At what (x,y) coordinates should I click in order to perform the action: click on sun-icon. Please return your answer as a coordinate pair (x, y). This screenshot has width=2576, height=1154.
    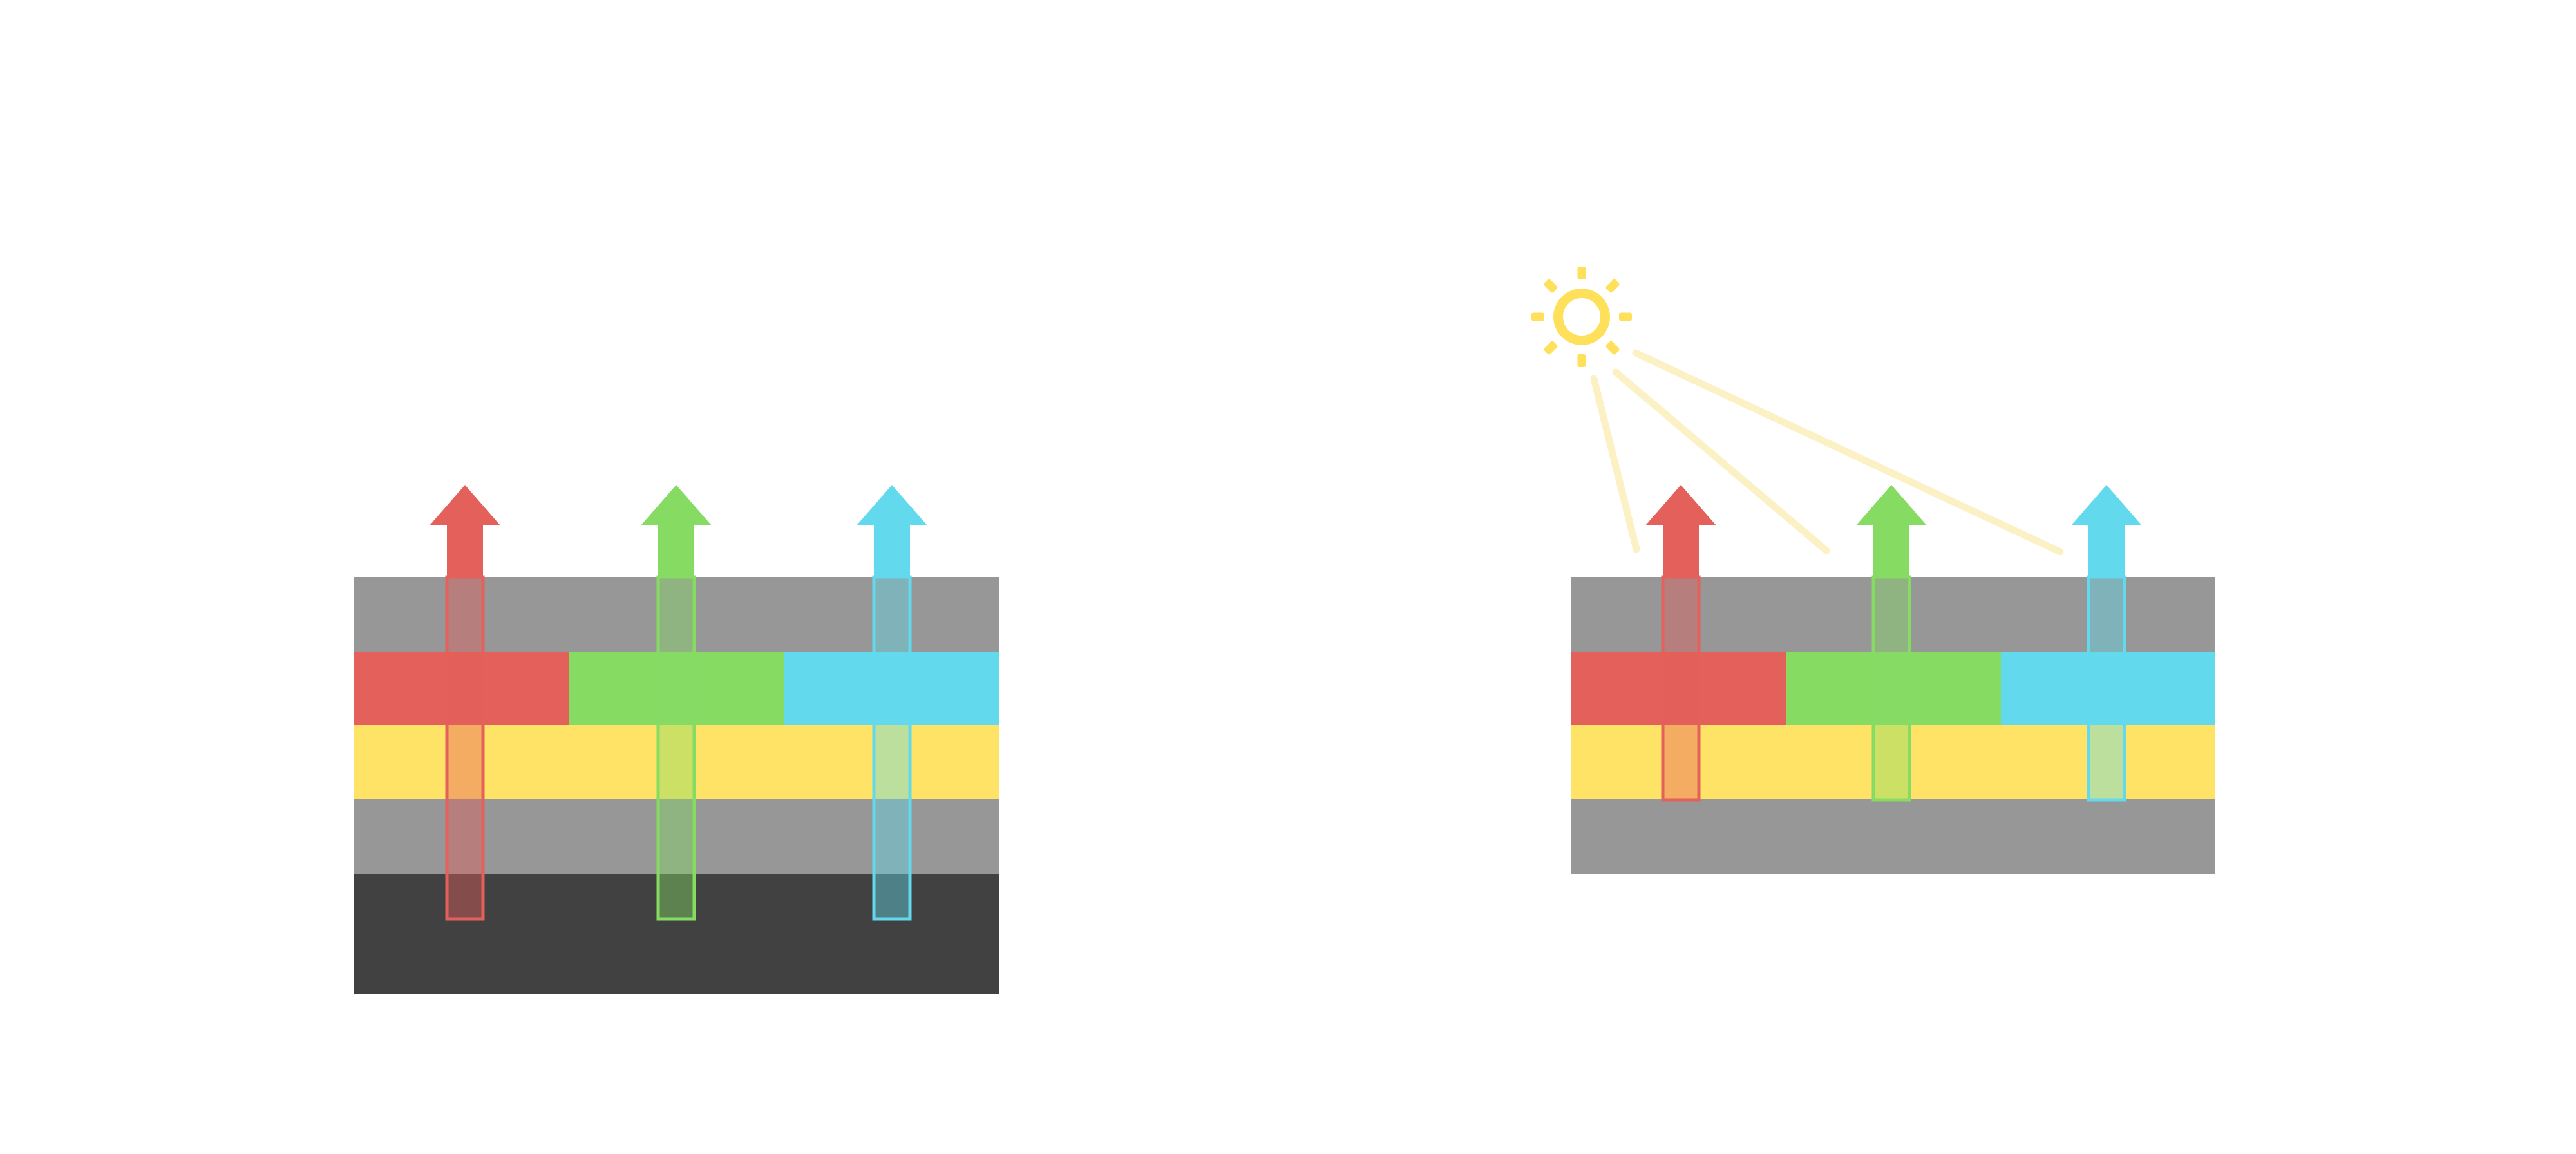
    Looking at the image, I should click on (1581, 317).